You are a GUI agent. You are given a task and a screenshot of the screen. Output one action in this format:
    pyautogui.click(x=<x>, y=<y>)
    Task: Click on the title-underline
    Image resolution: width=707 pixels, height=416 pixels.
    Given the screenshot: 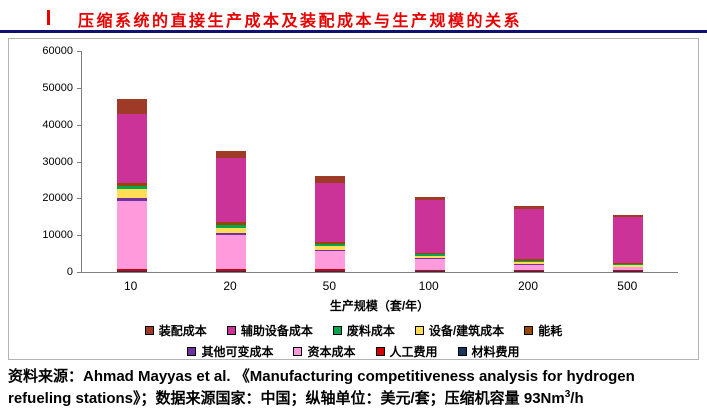 What is the action you would take?
    pyautogui.click(x=353, y=31)
    